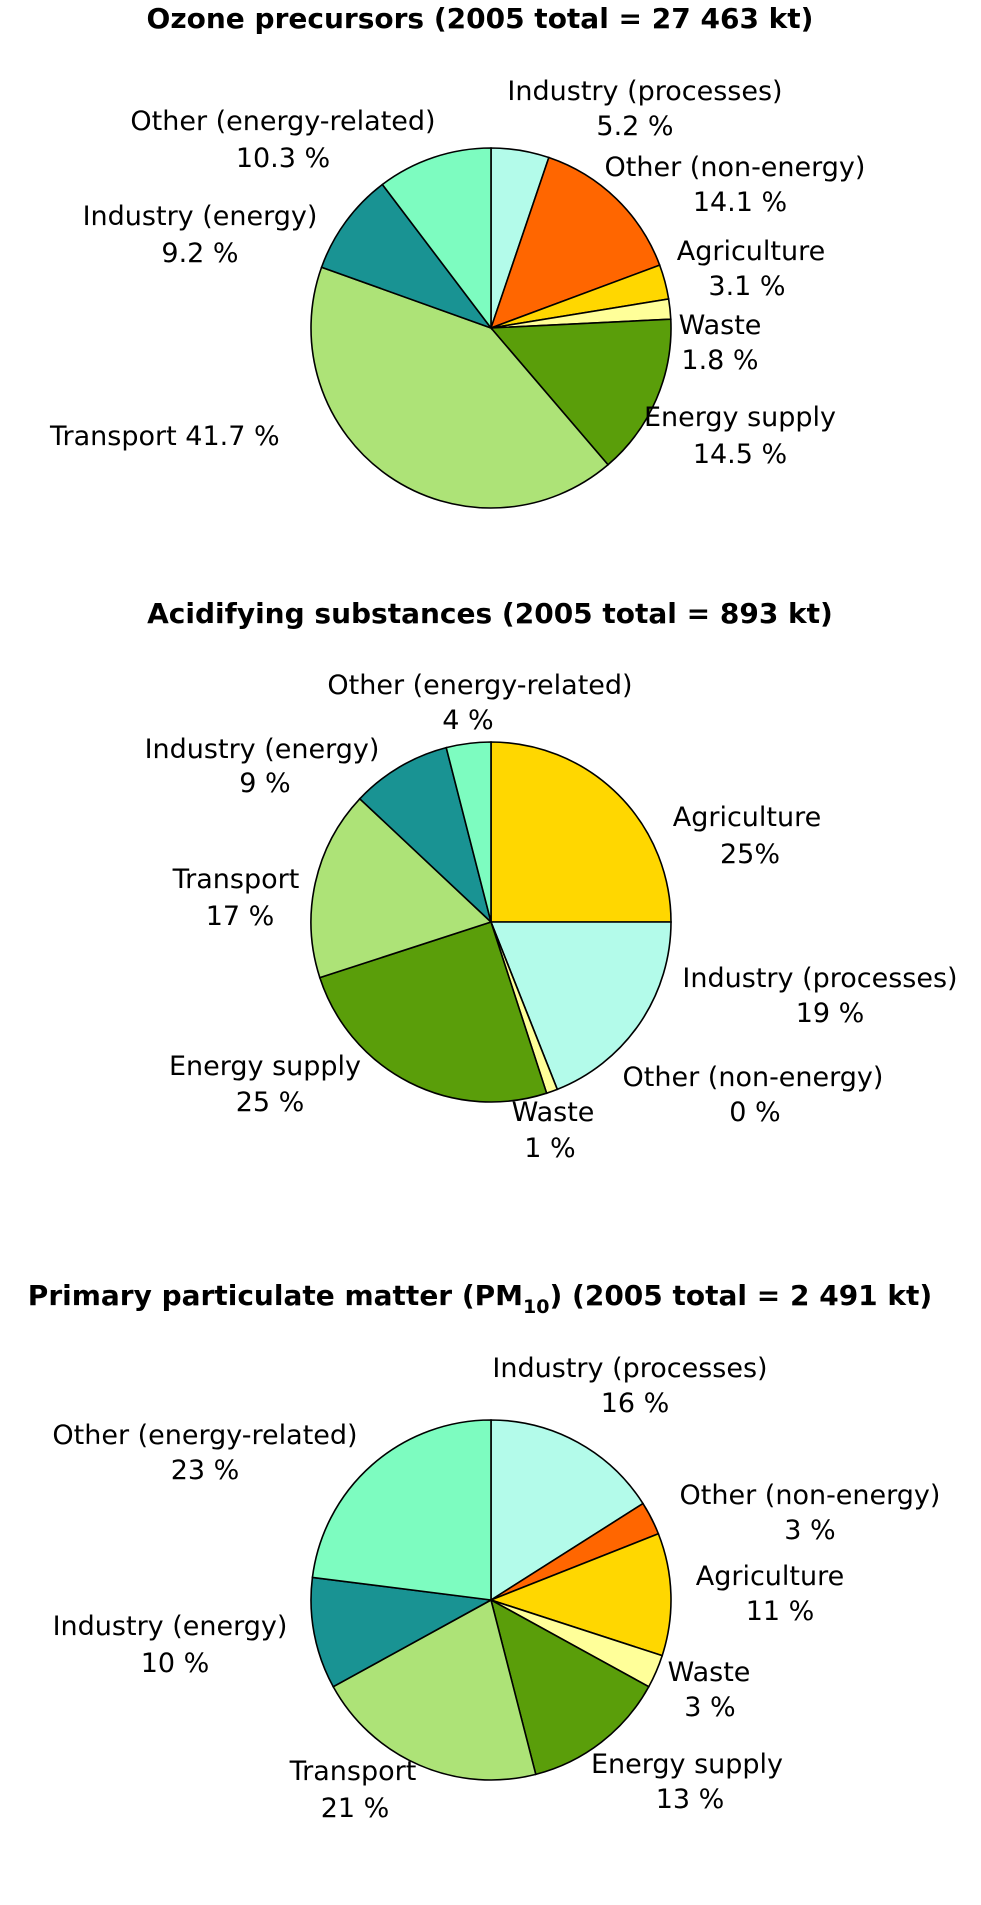 This screenshot has width=981, height=1905. Describe the element at coordinates (810, 1513) in the screenshot. I see `label-other-non-energy: Other (non-energy) 3 %` at that location.